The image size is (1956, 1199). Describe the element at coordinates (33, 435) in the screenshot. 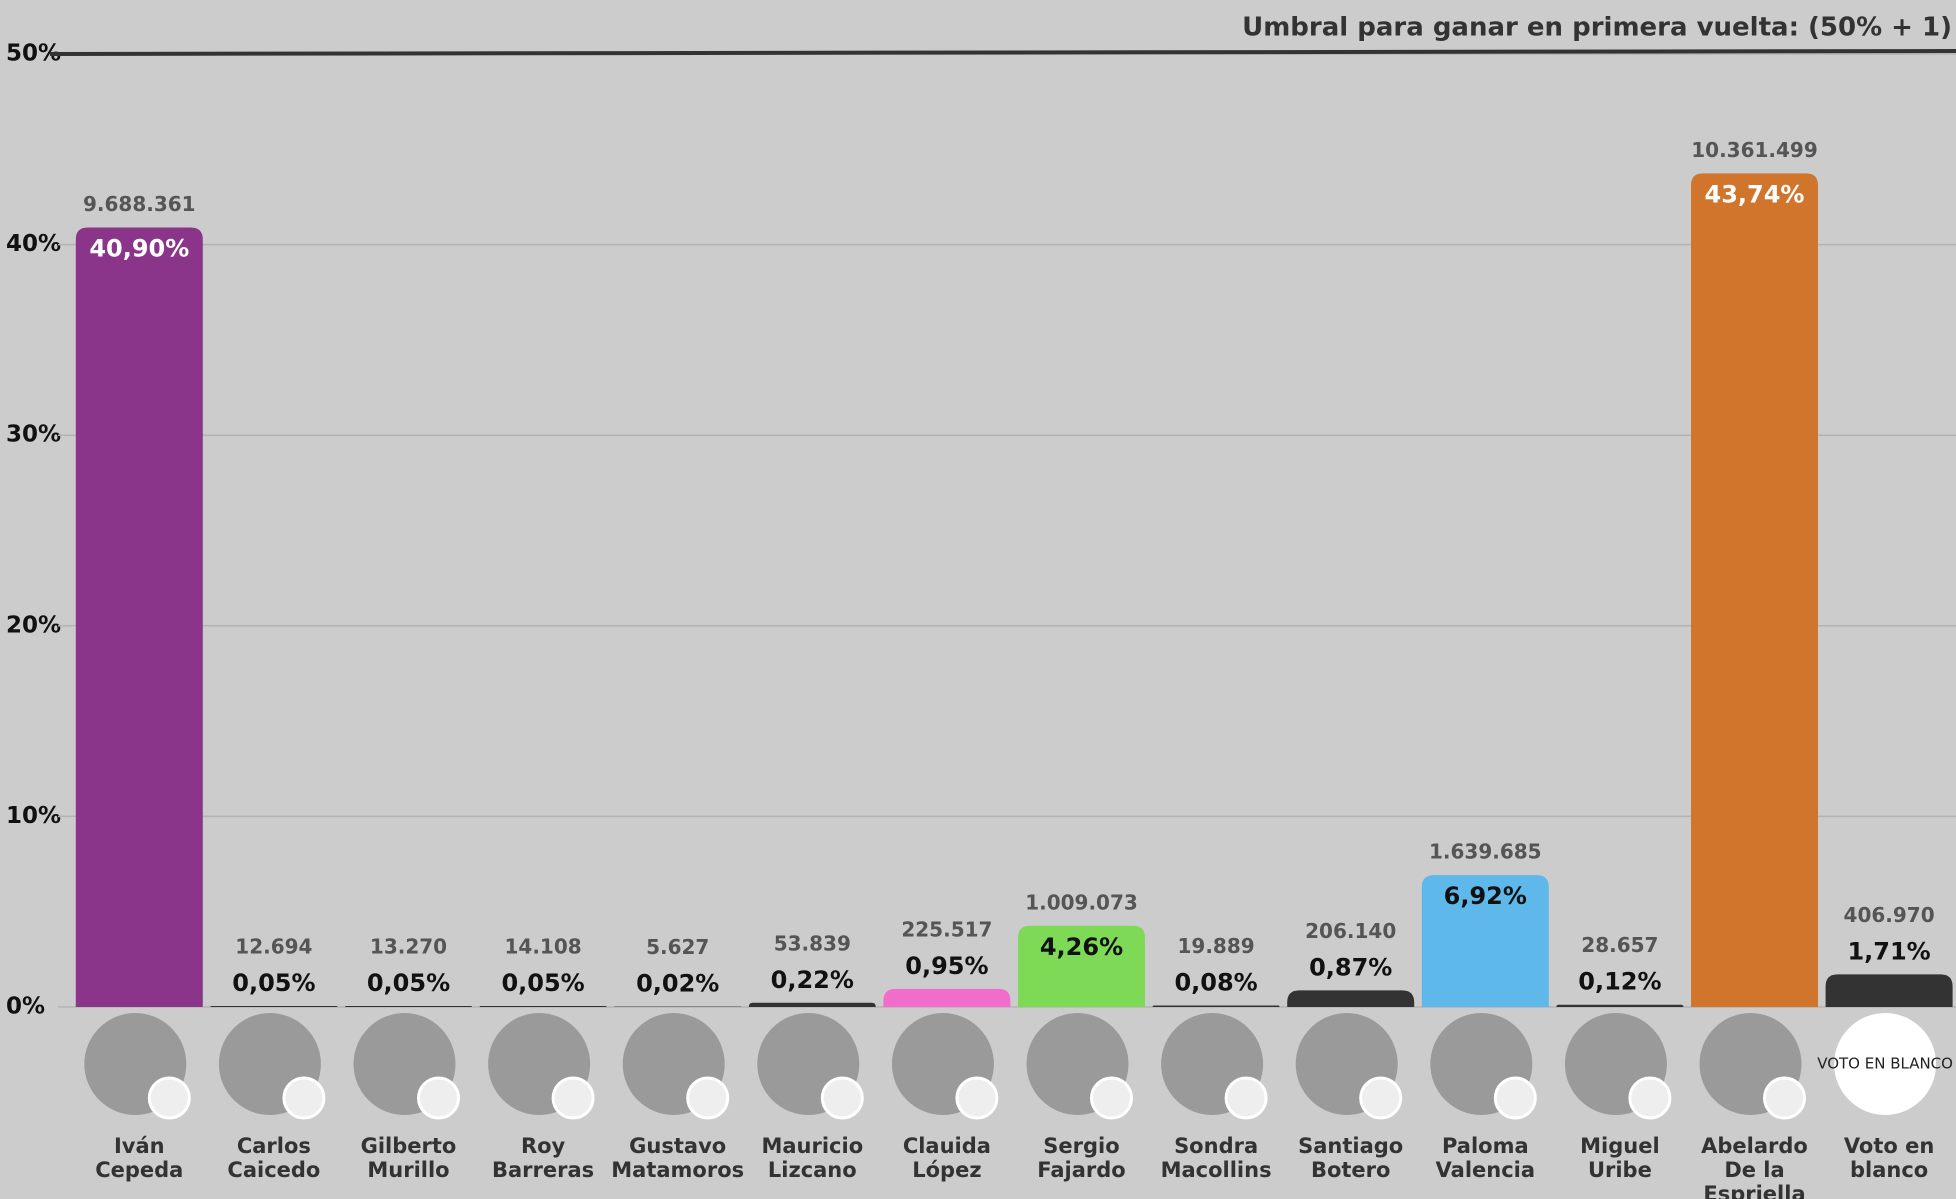

I see `y-tick-label: 30%` at that location.